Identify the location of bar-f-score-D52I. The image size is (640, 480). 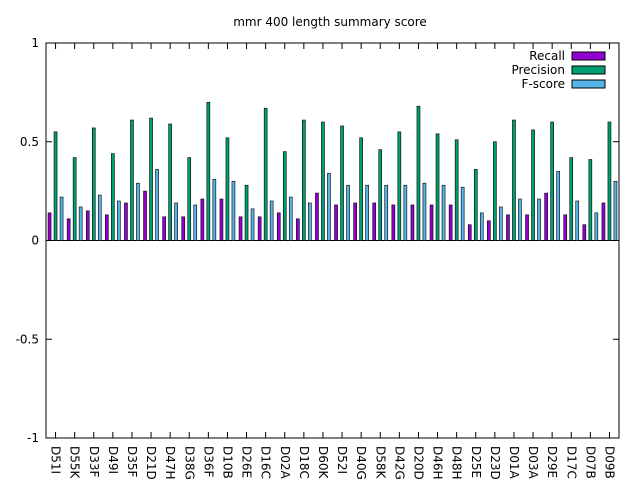
(348, 212).